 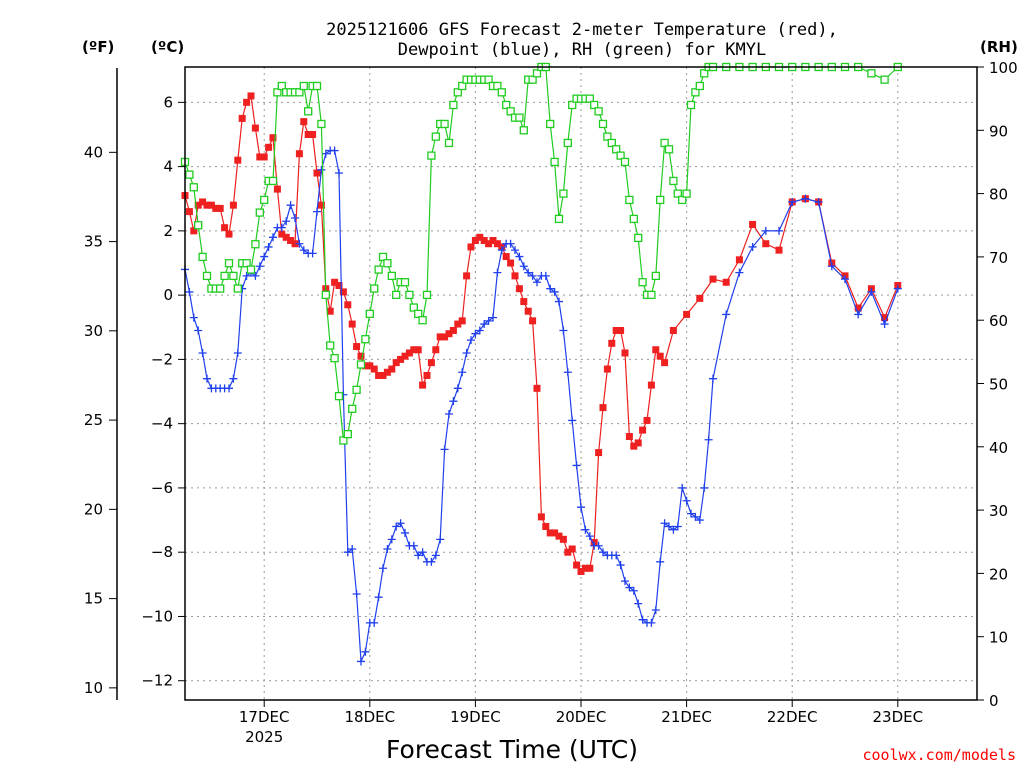 I want to click on fahrenheit-tick-label: 20, so click(x=93, y=509).